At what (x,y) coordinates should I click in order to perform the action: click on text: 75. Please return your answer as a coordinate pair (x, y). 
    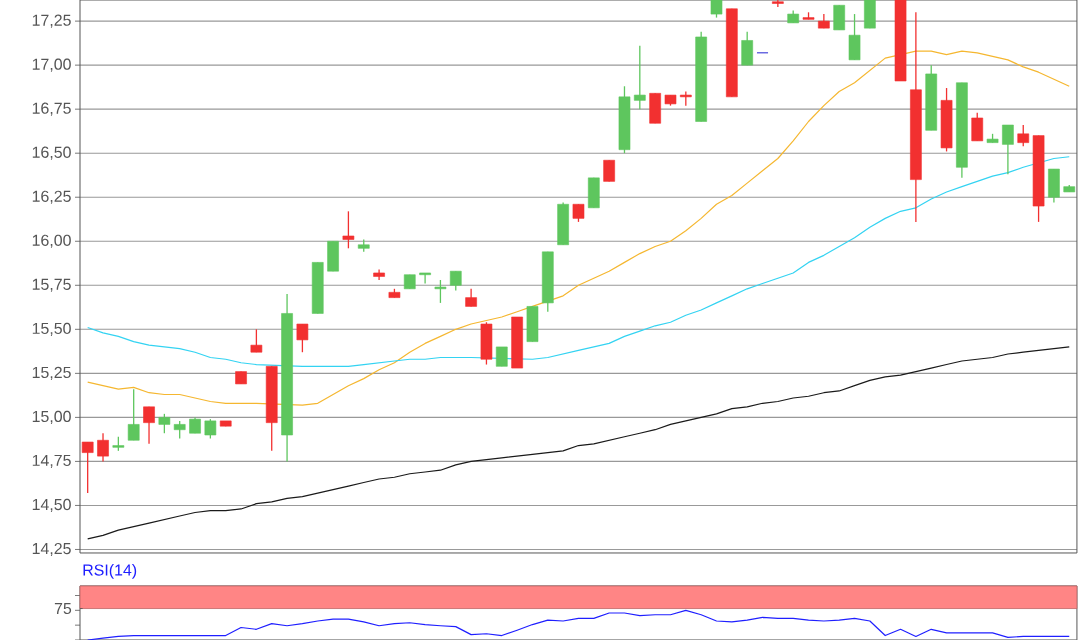
    Looking at the image, I should click on (63, 608).